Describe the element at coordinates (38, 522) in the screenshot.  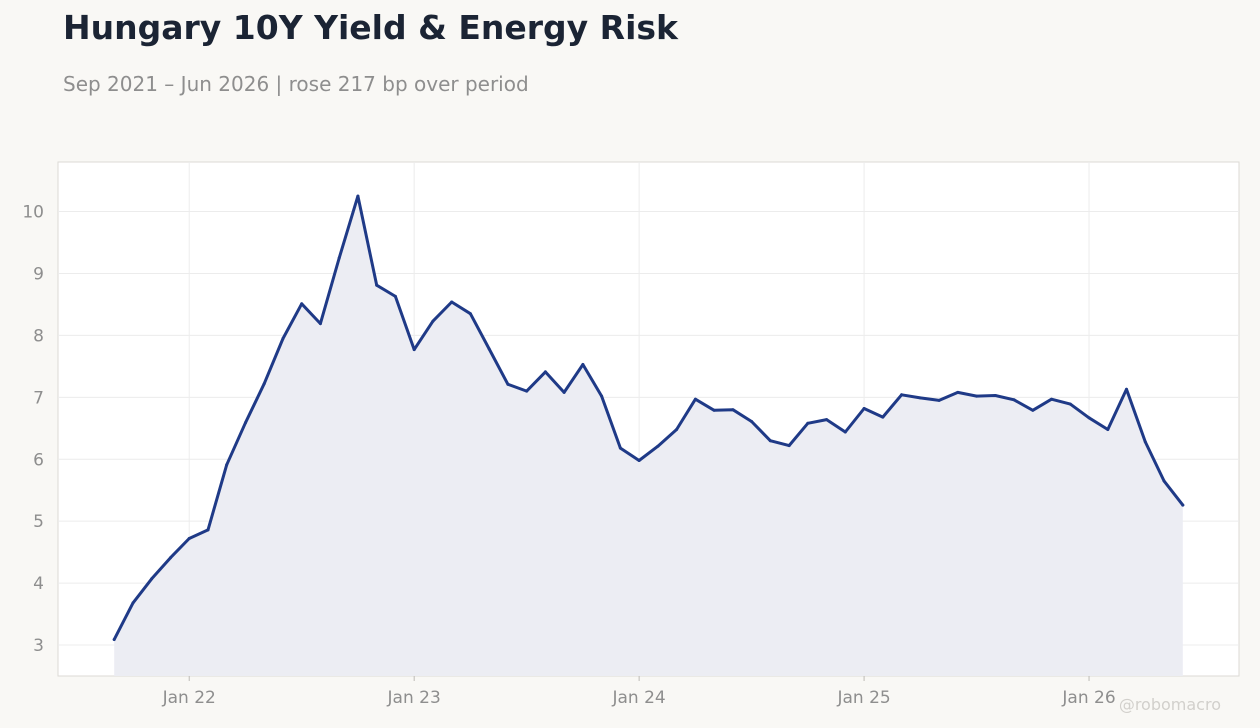
I see `y-tick-label: 5` at that location.